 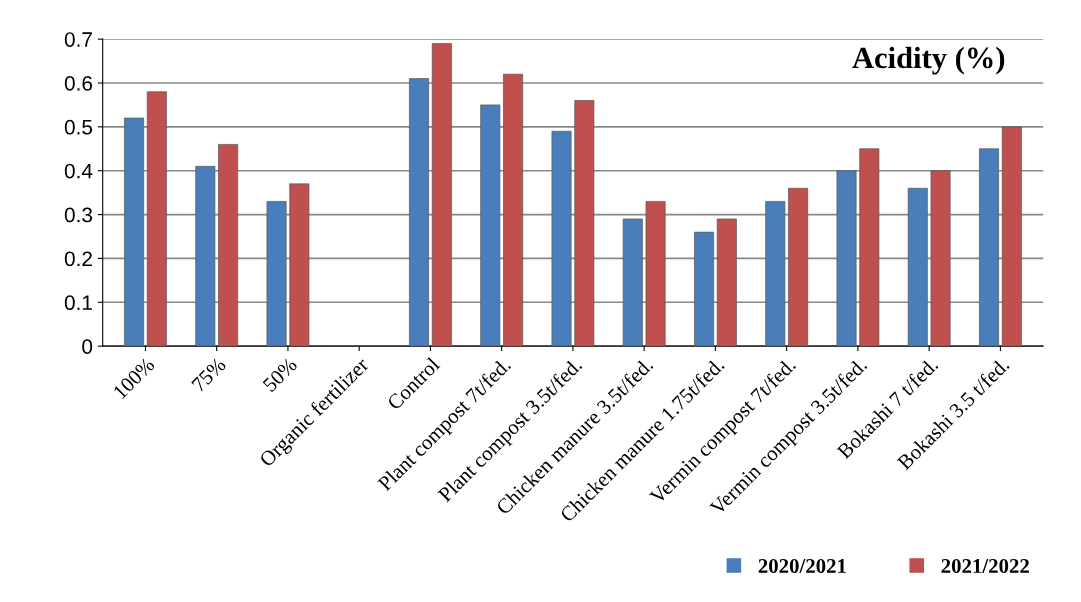 I want to click on y-tick-label: 0, so click(x=87, y=346).